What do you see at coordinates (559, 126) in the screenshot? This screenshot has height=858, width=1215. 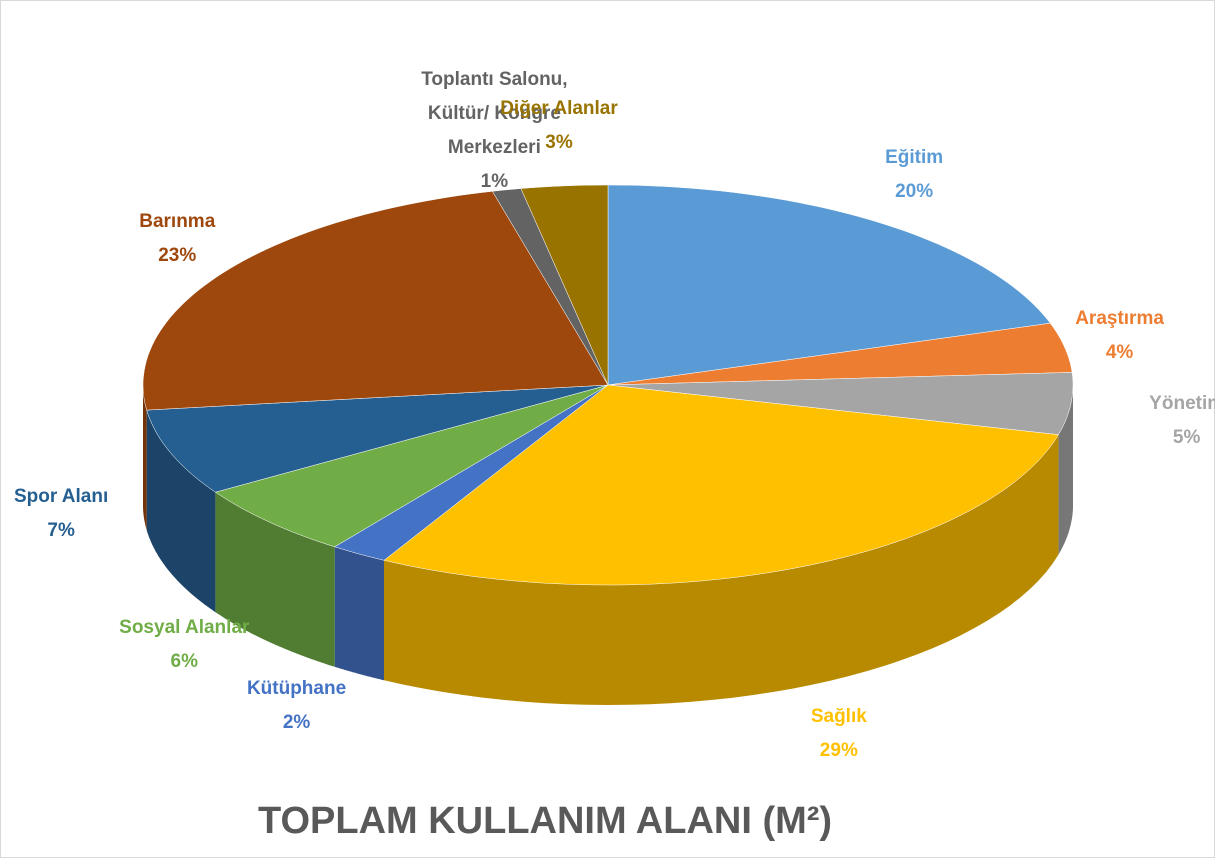 I see `data-label: Diğer Alanlar 3%` at bounding box center [559, 126].